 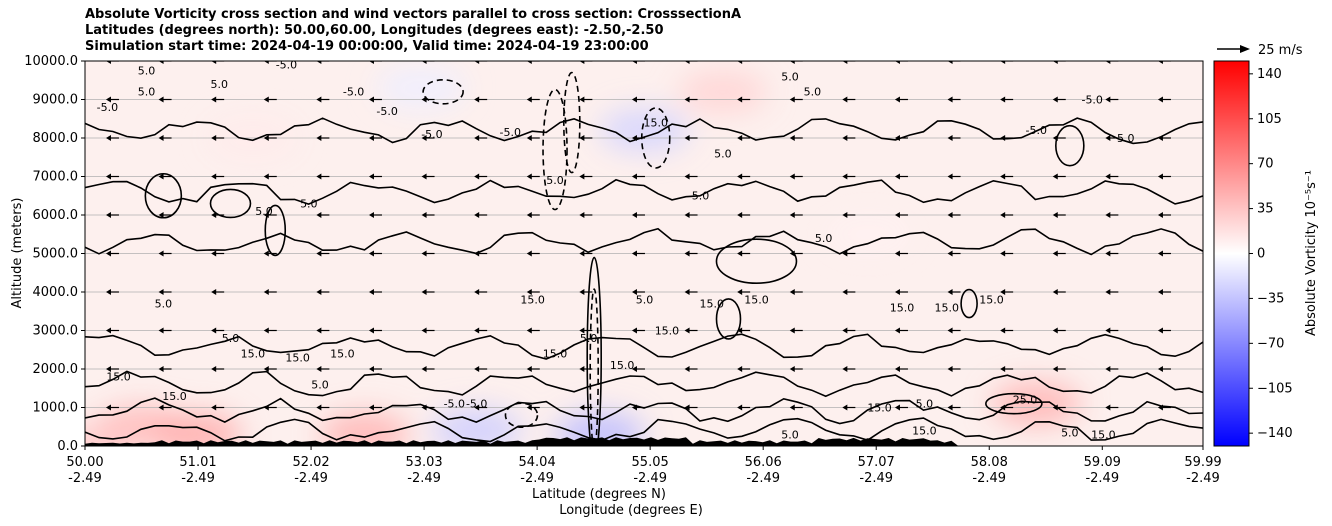 What do you see at coordinates (56, 254) in the screenshot?
I see `y-tick-label: 5000.0` at bounding box center [56, 254].